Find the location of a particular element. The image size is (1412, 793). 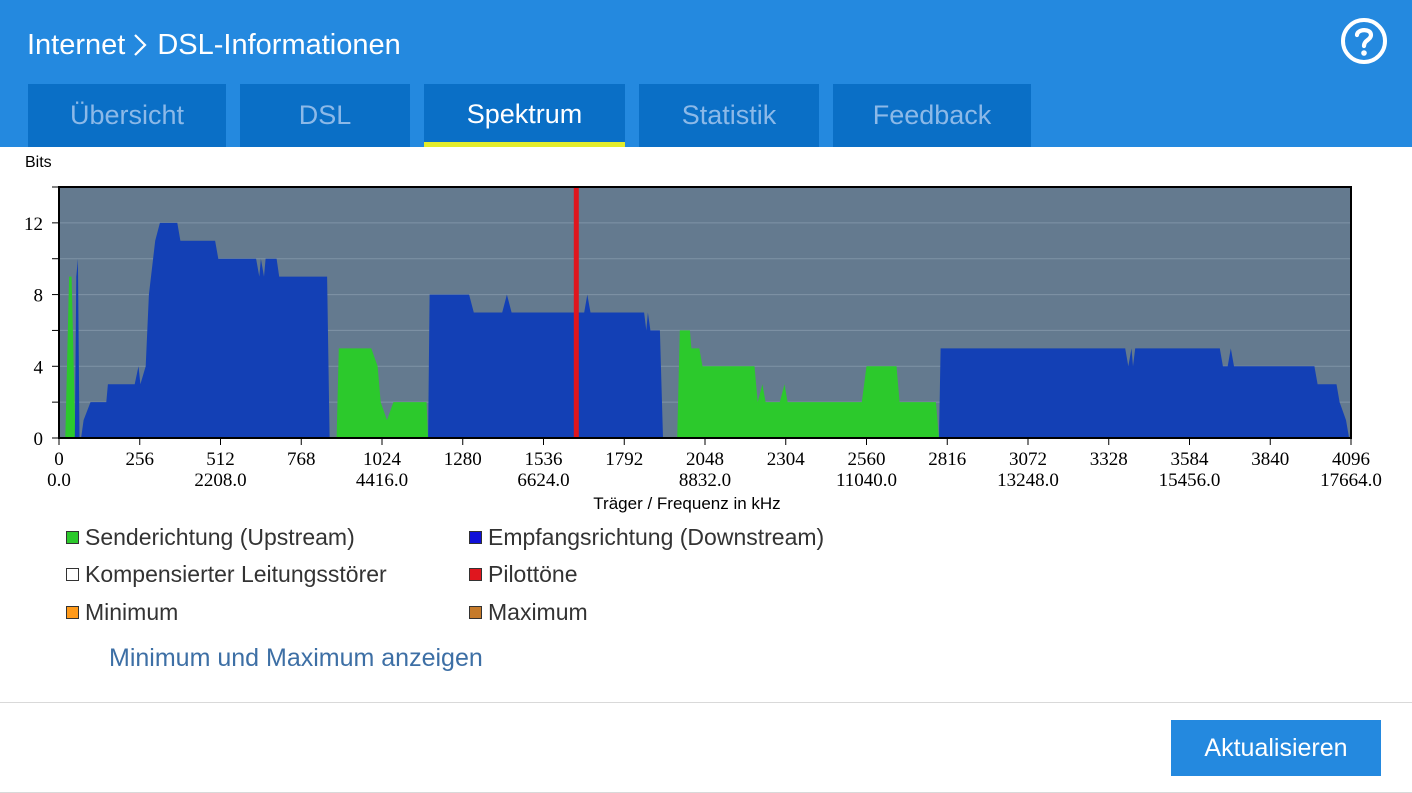

x-tick-label-frequency: 11040.0 is located at coordinates (866, 480).